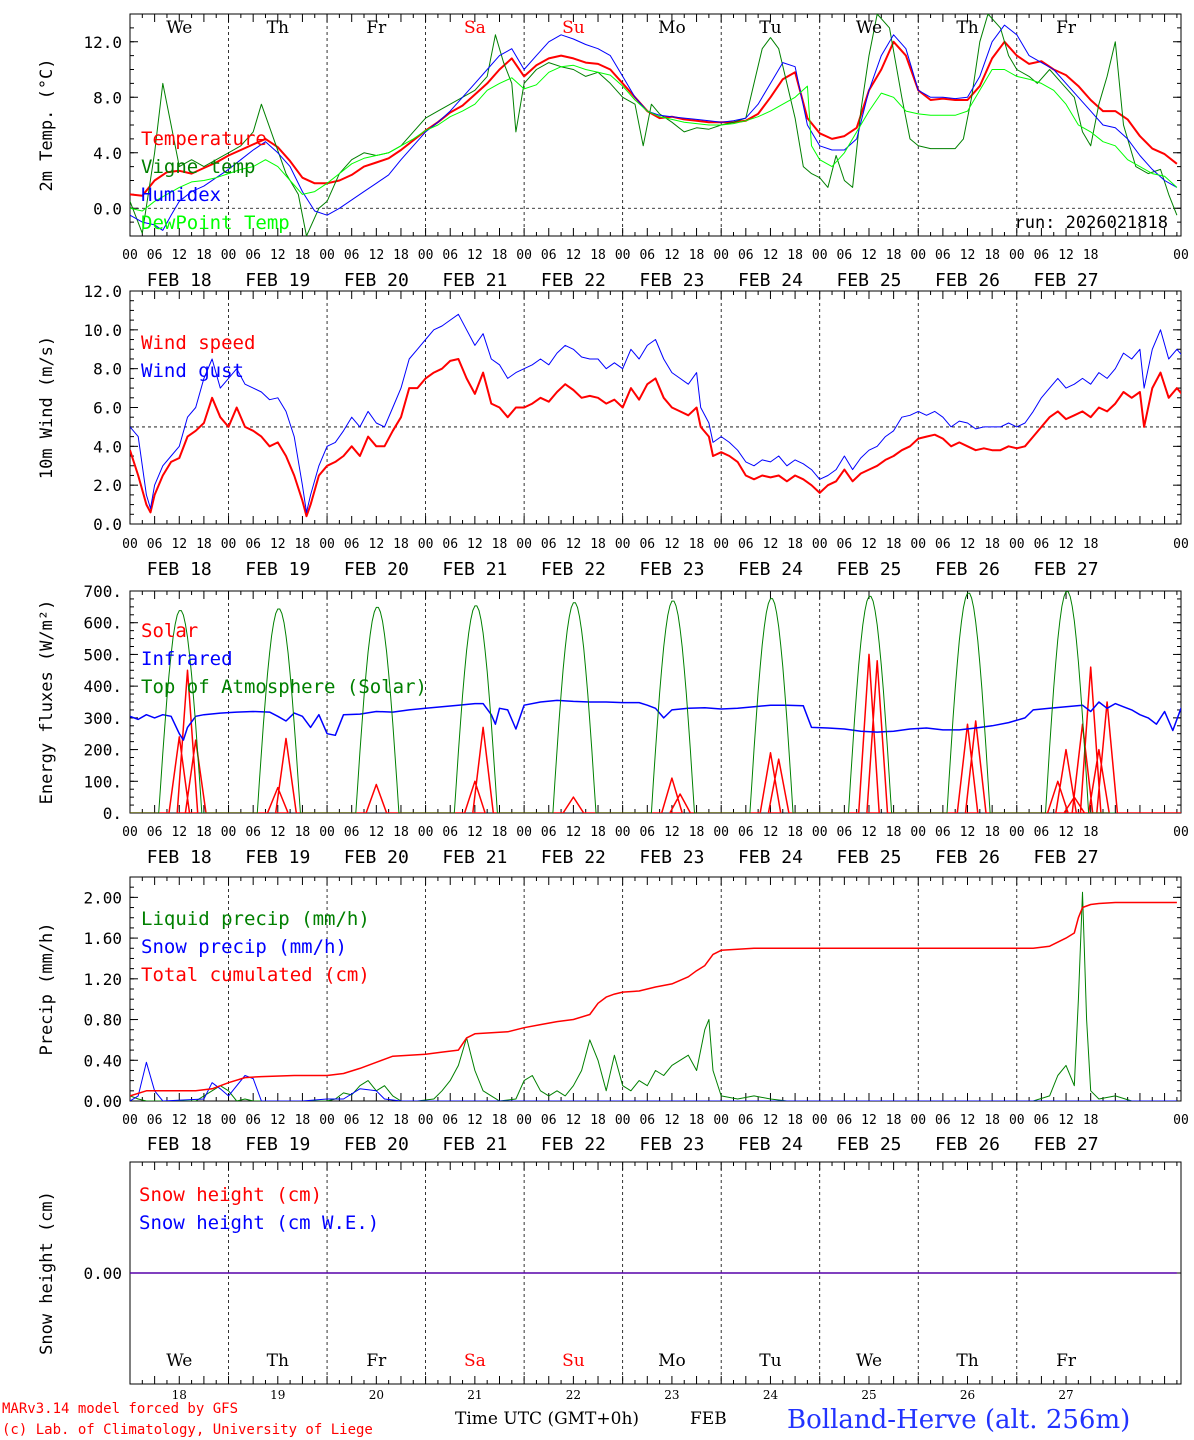 The height and width of the screenshot is (1440, 1194). I want to click on series-group, so click(655, 415).